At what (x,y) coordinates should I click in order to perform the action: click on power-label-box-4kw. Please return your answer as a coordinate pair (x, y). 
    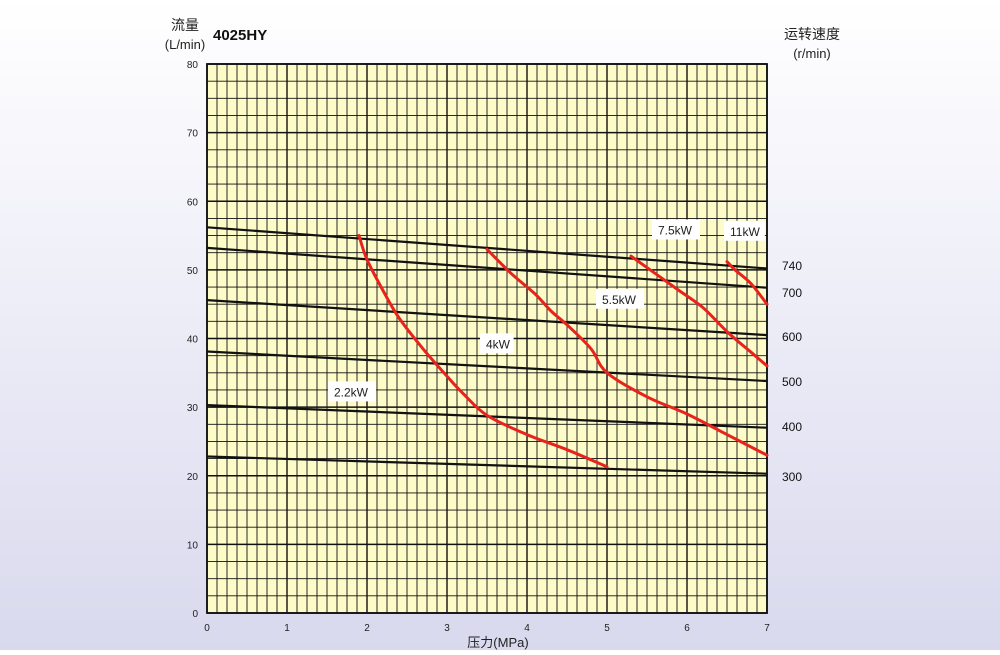
    Looking at the image, I should click on (497, 343).